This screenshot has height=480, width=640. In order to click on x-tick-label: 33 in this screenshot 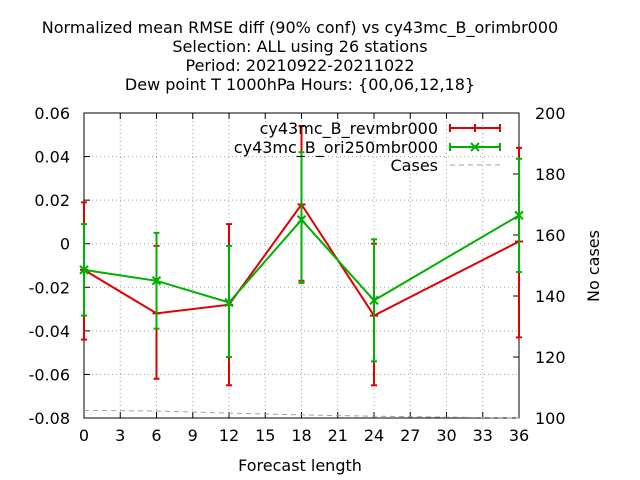, I will do `click(483, 435)`.